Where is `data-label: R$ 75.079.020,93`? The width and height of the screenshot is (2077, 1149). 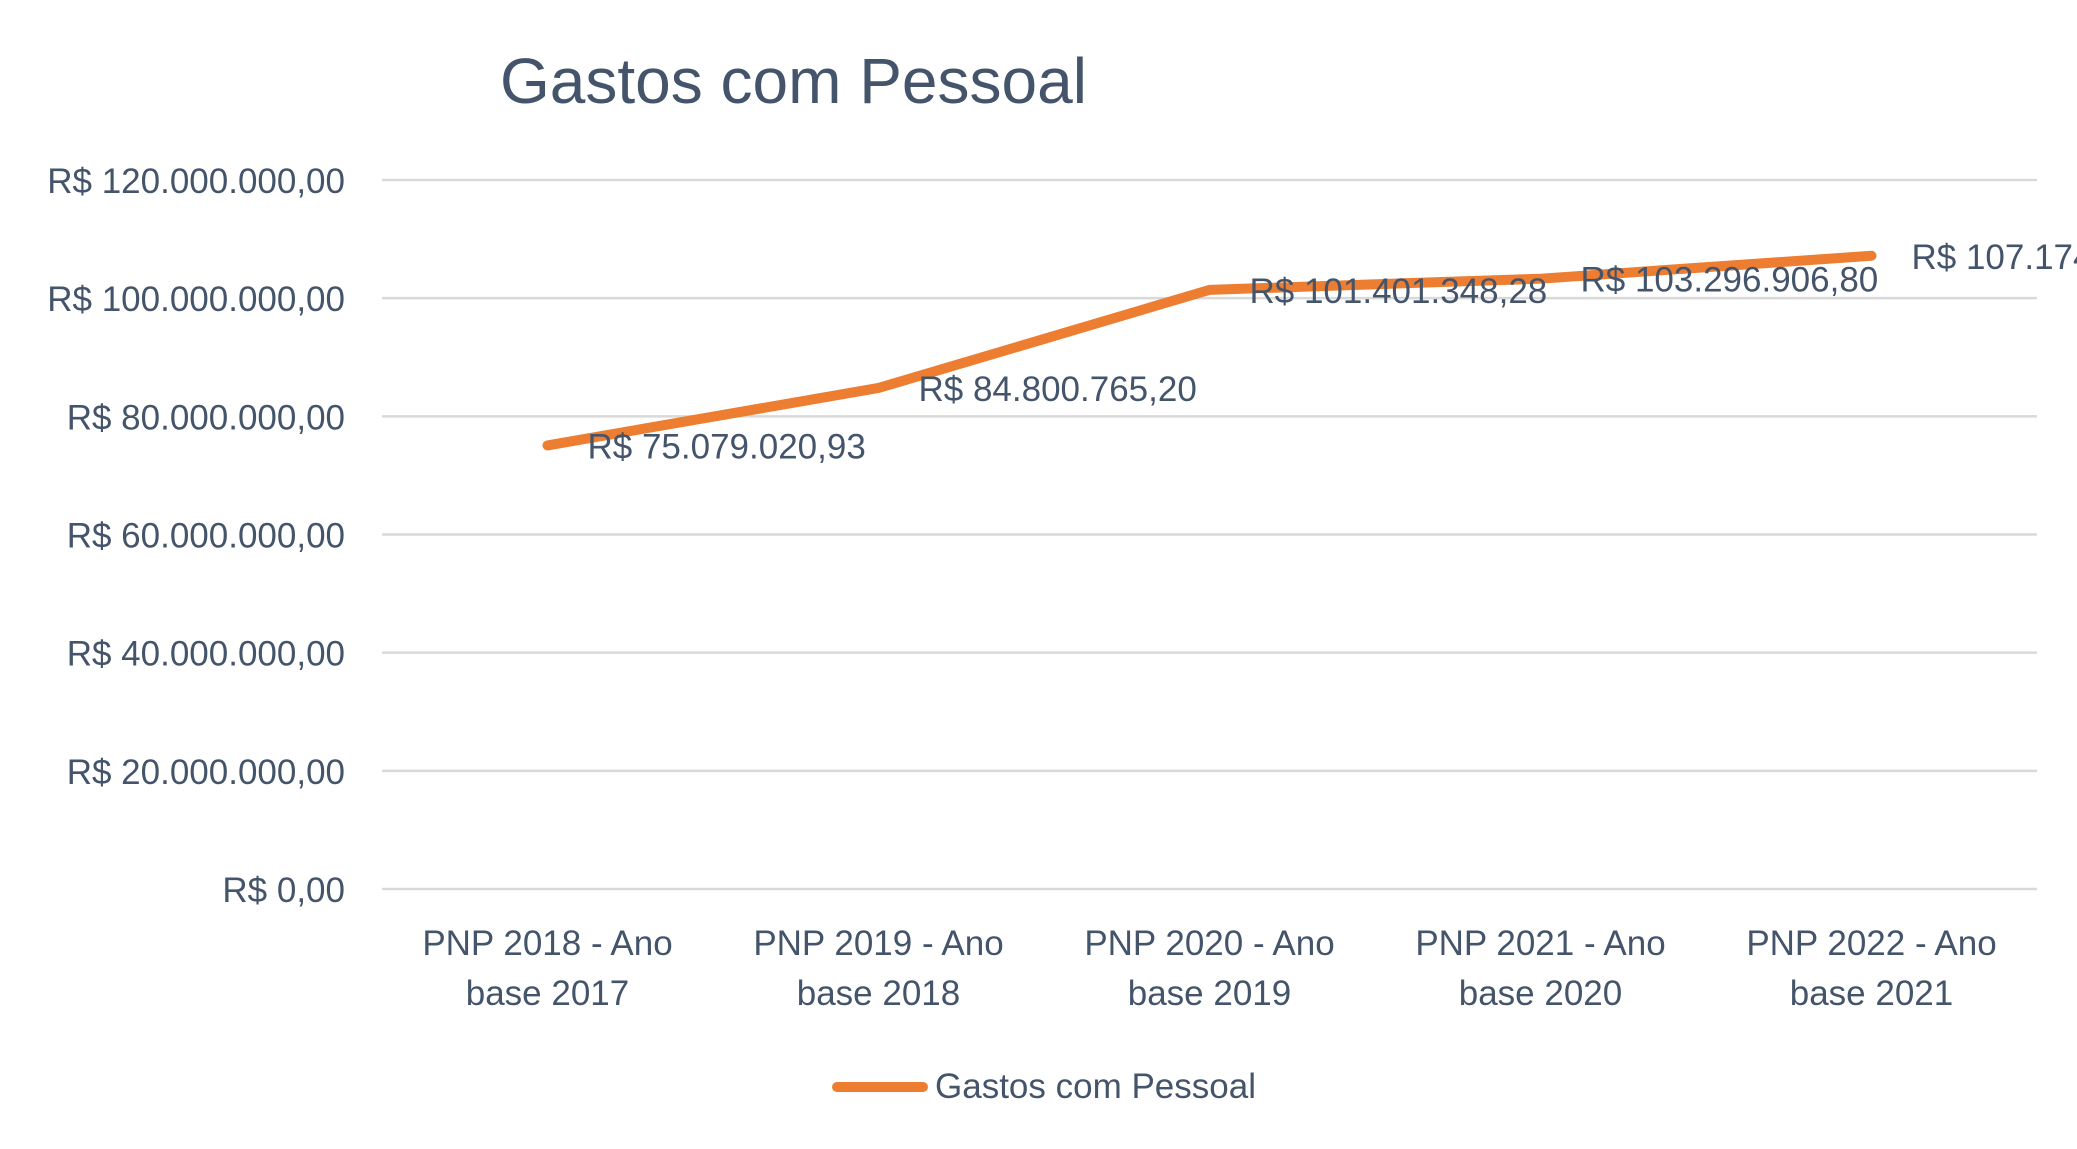 data-label: R$ 75.079.020,93 is located at coordinates (727, 446).